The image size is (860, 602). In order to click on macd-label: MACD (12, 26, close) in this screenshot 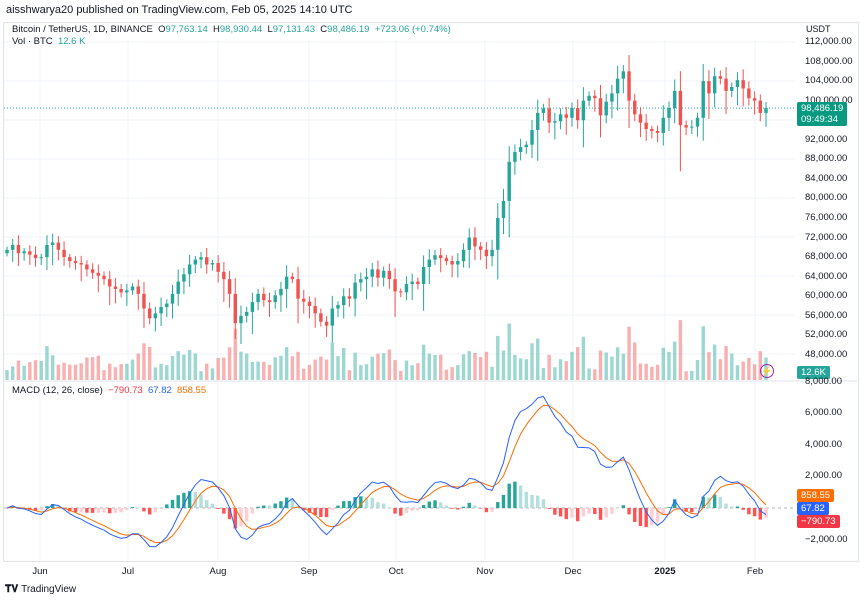, I will do `click(57, 390)`.